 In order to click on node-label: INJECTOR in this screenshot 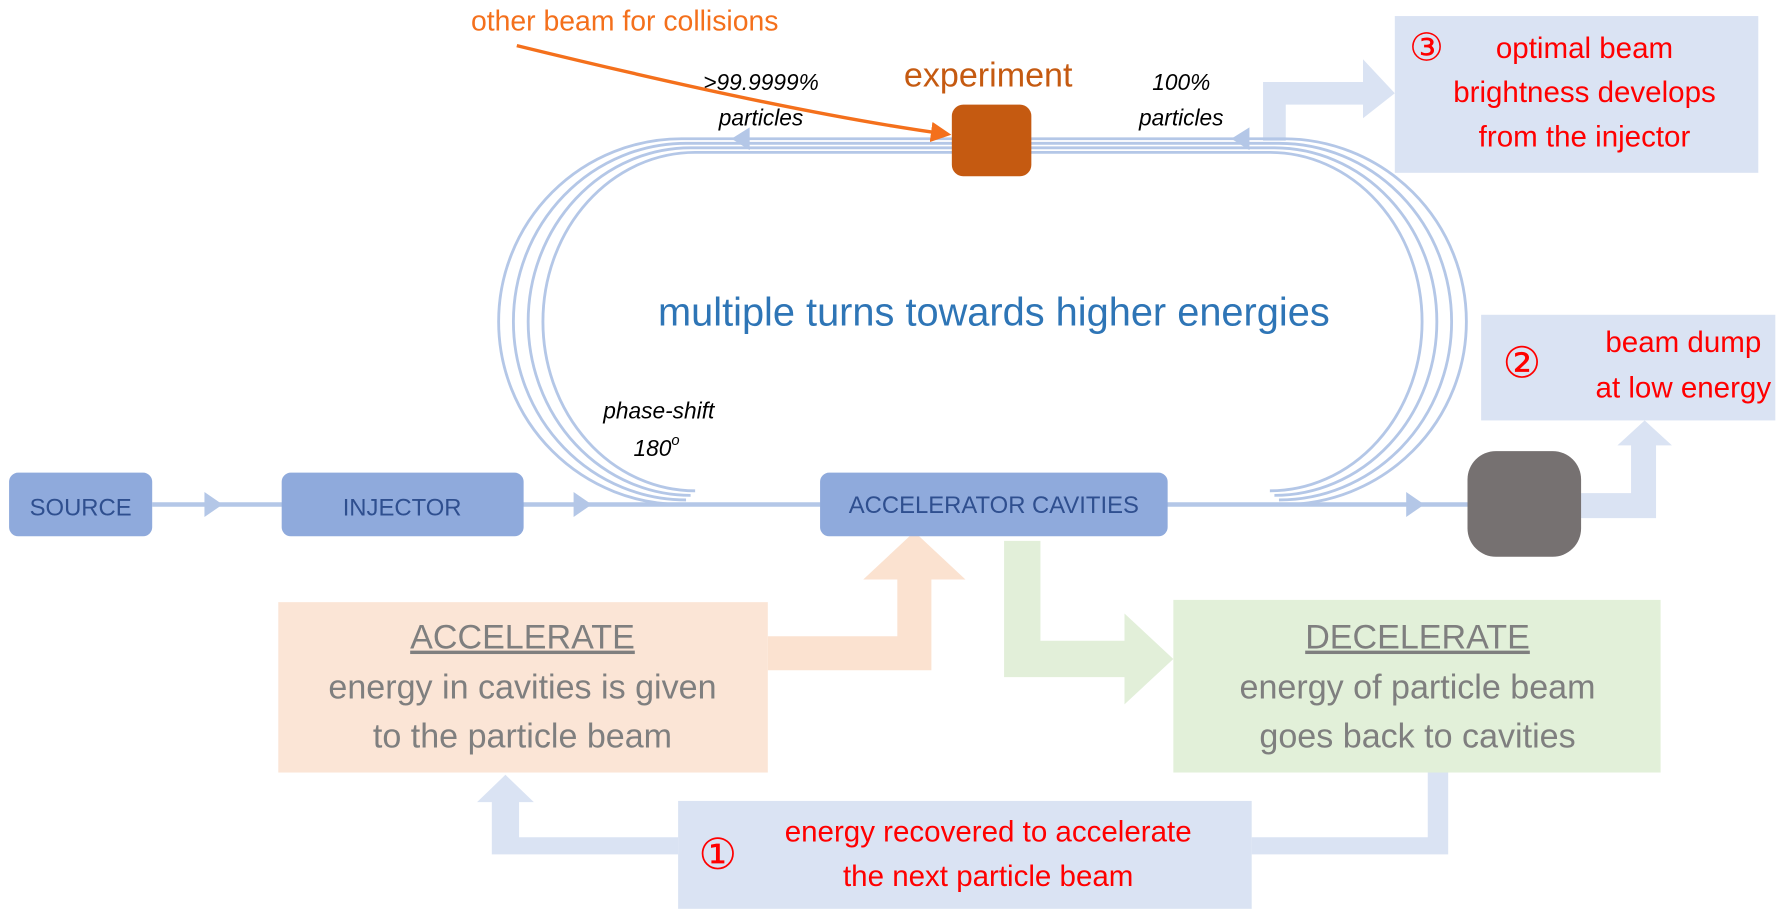, I will do `click(402, 507)`.